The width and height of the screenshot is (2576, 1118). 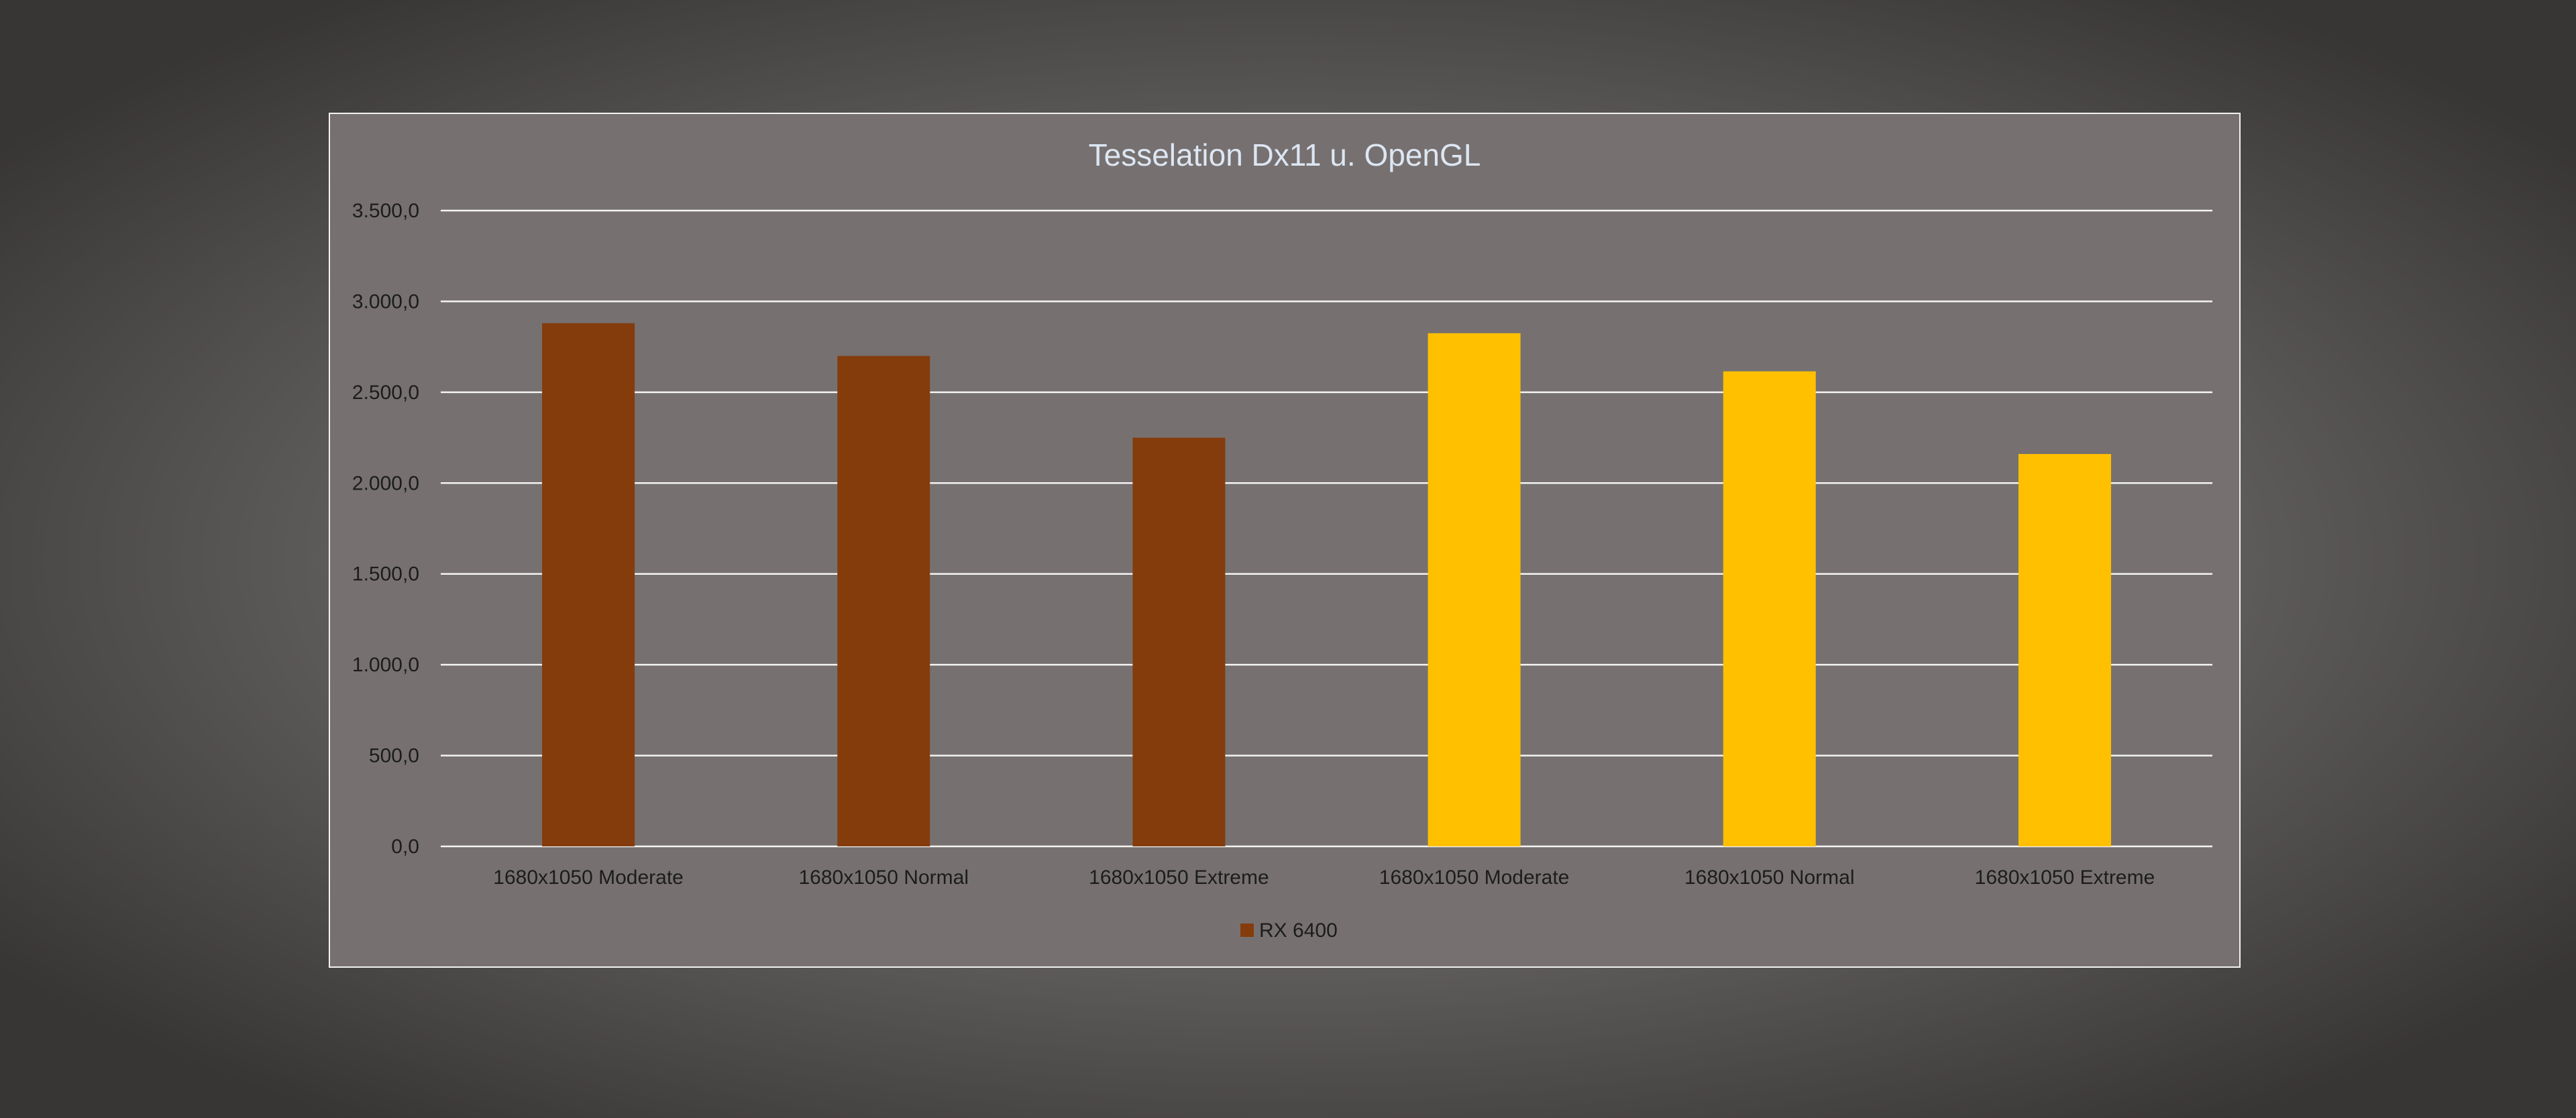 I want to click on y-tick-label: 1.000,0, so click(x=385, y=665).